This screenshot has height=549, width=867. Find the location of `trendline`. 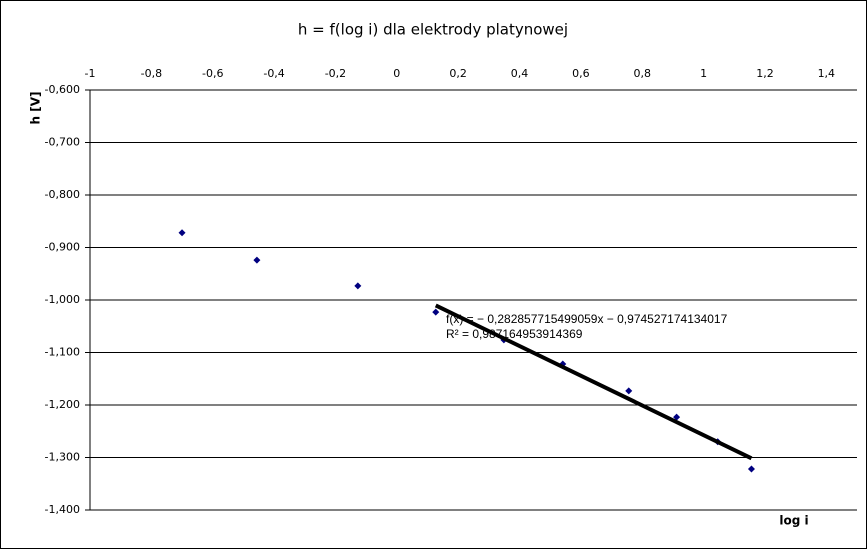

trendline is located at coordinates (593, 382).